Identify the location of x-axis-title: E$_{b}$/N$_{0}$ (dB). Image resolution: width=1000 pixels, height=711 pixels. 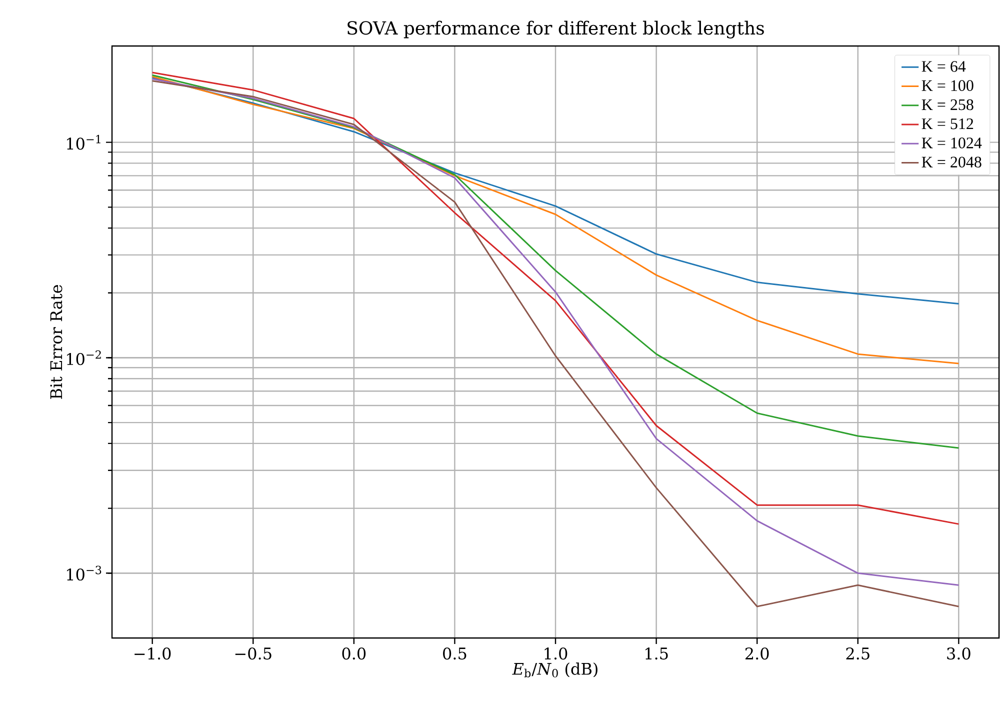
(555, 670).